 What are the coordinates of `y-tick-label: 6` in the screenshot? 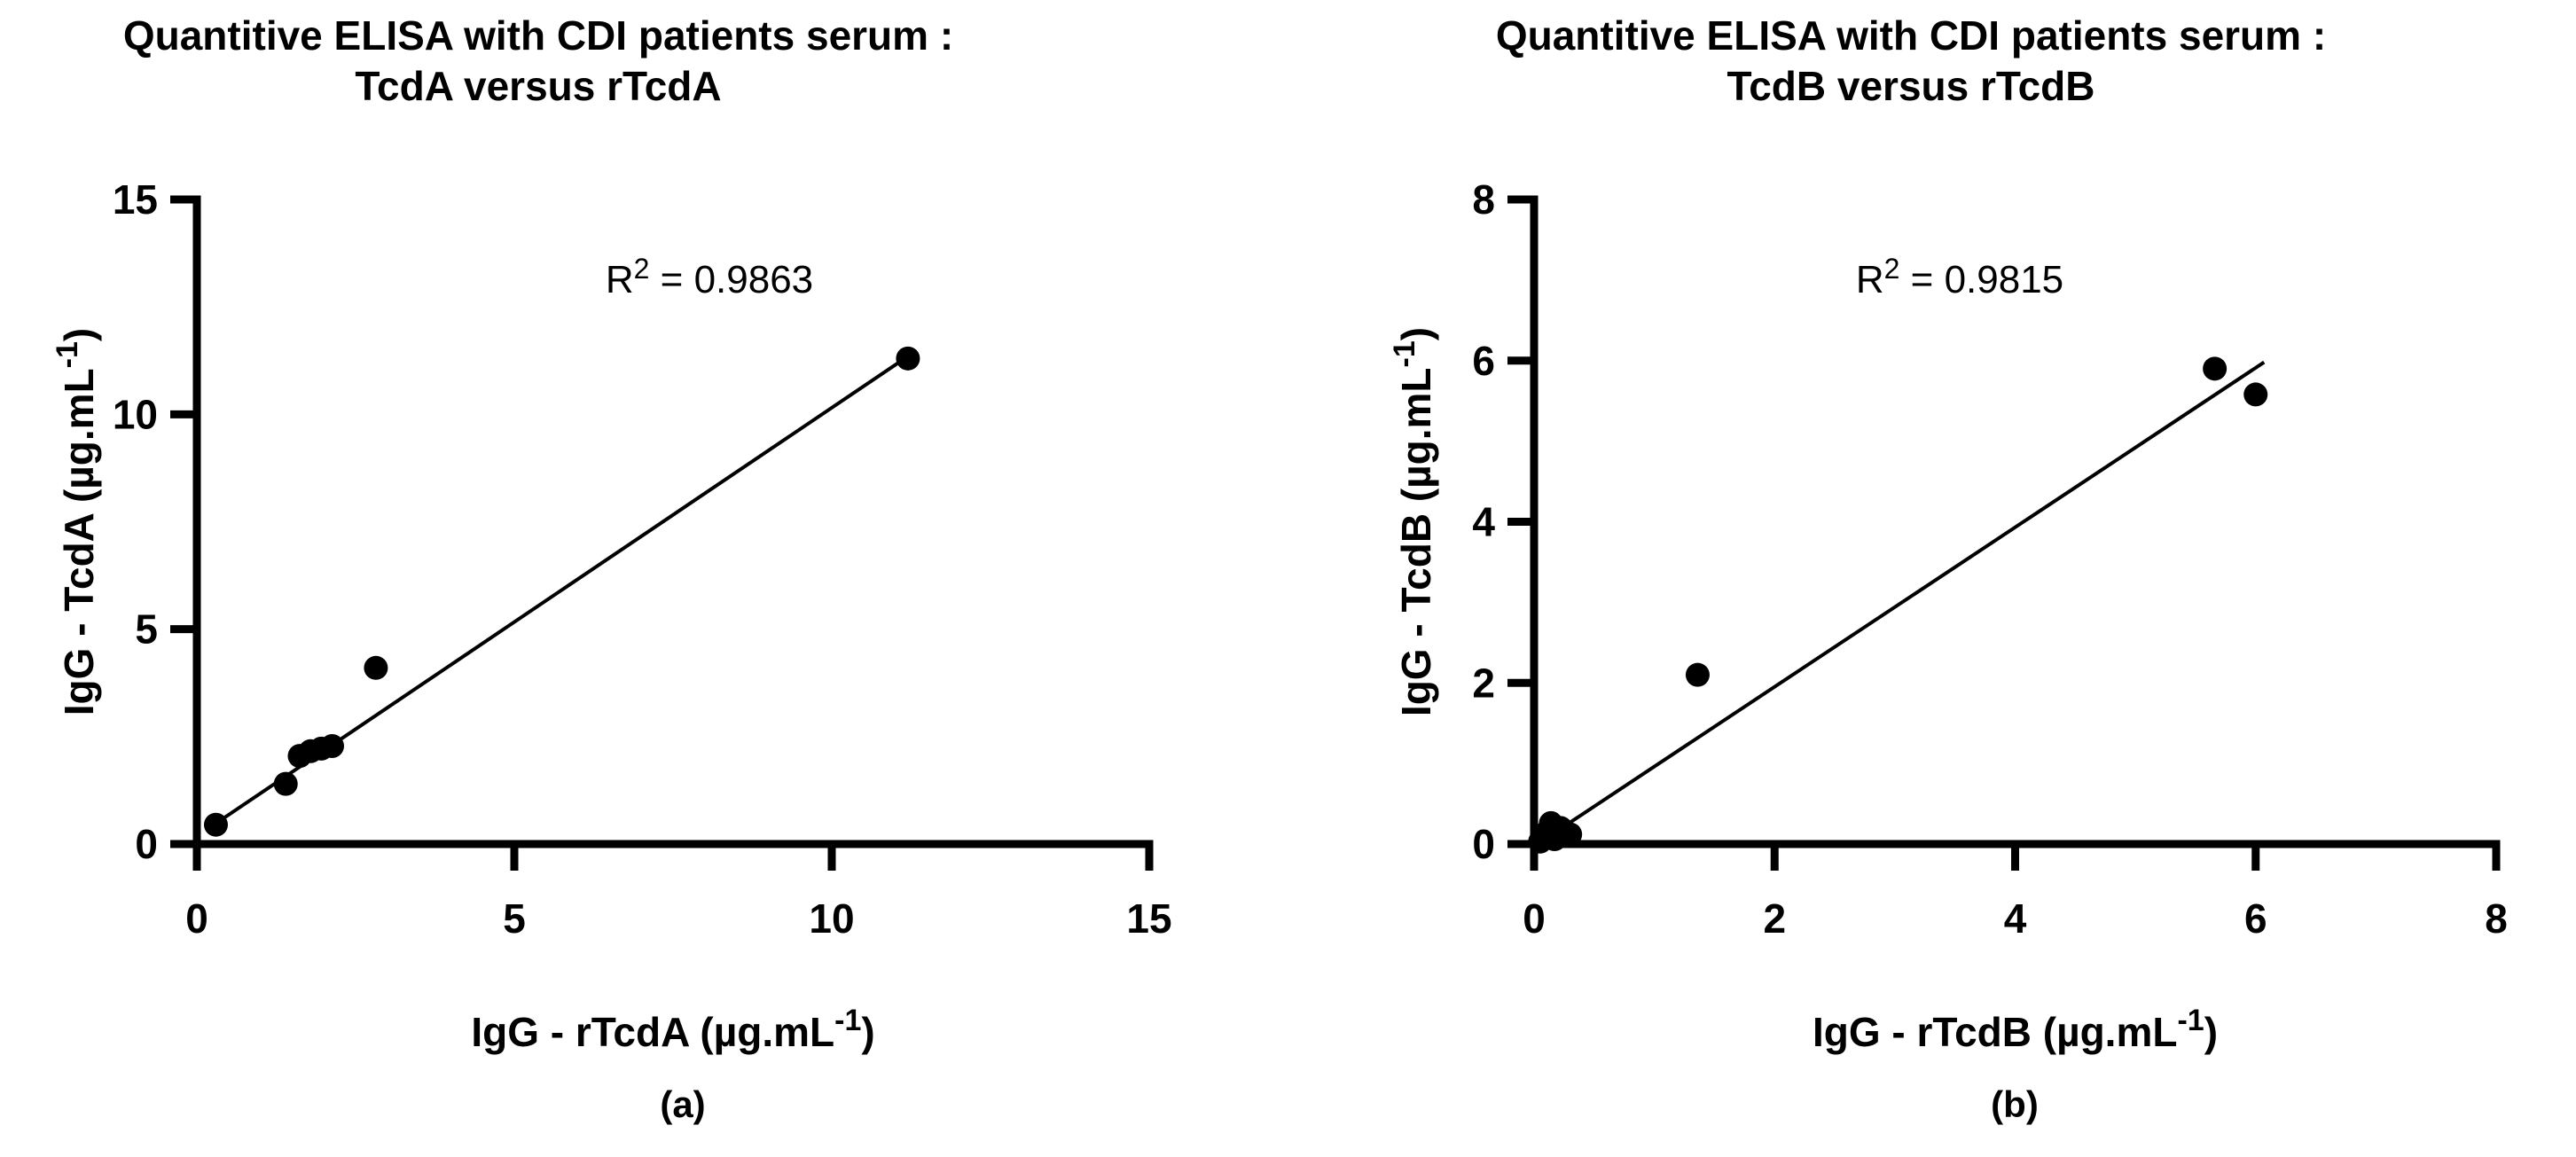 It's located at (1483, 361).